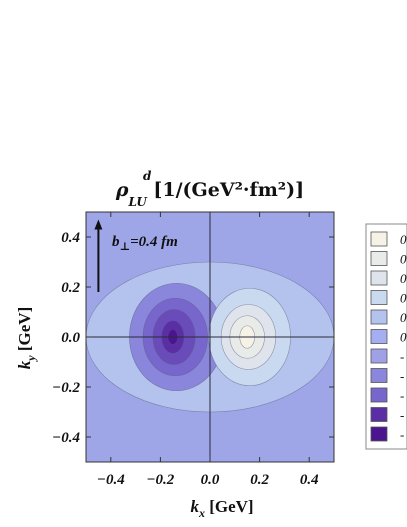 Image resolution: width=407 pixels, height=527 pixels. Describe the element at coordinates (66, 438) in the screenshot. I see `y-tick-label: −0.4` at that location.